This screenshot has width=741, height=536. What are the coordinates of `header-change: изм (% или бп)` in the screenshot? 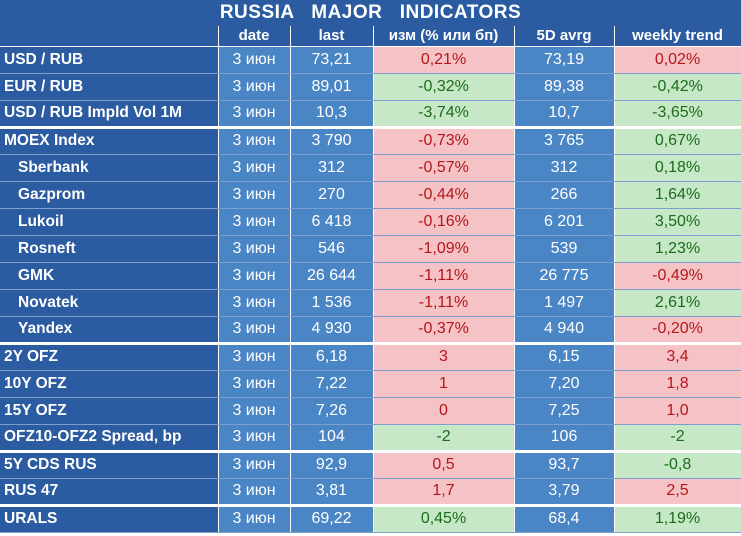 It's located at (444, 36).